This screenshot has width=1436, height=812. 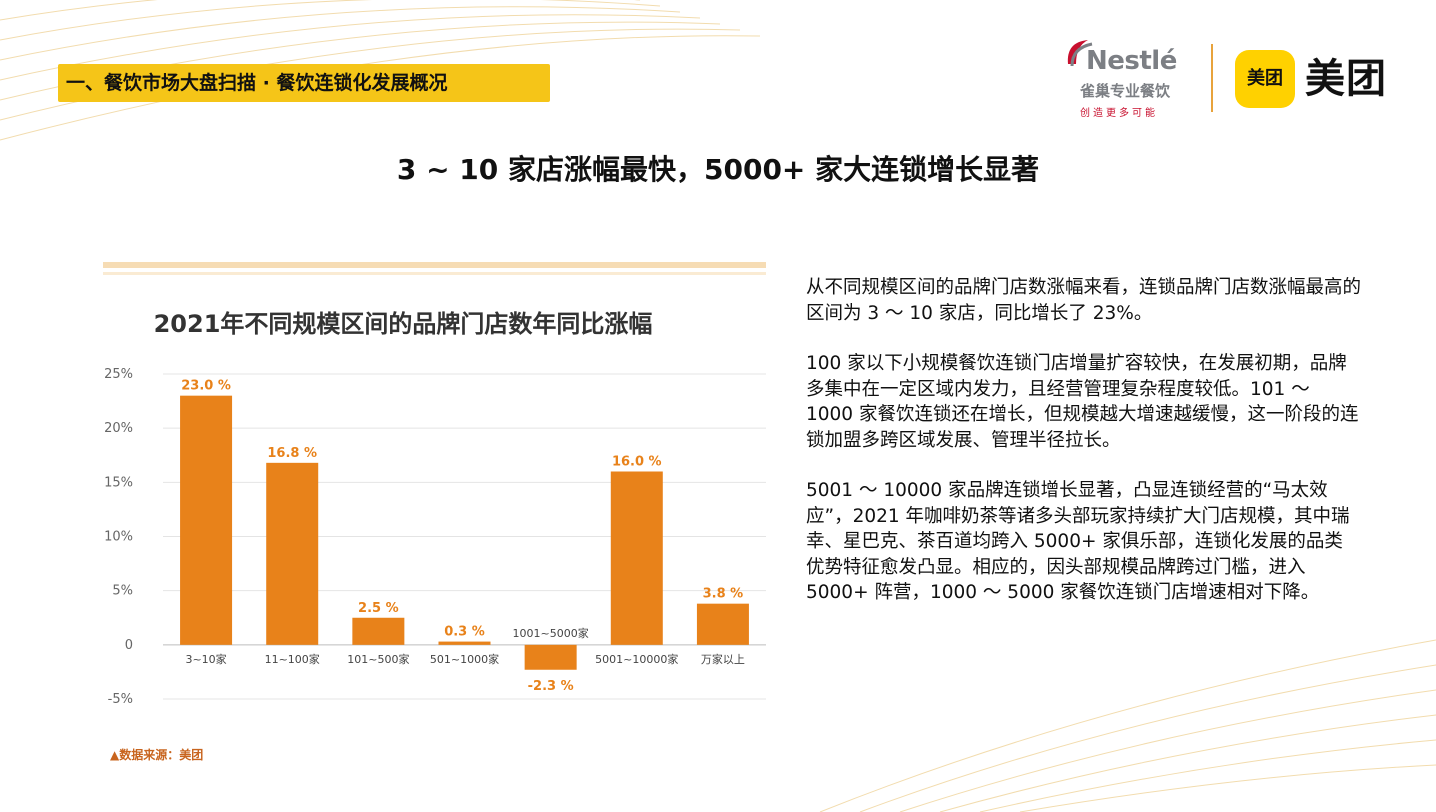 I want to click on nestle-professional-logo: Nestlé 雀巢专业餐饮 创造更多可能, so click(x=1127, y=77).